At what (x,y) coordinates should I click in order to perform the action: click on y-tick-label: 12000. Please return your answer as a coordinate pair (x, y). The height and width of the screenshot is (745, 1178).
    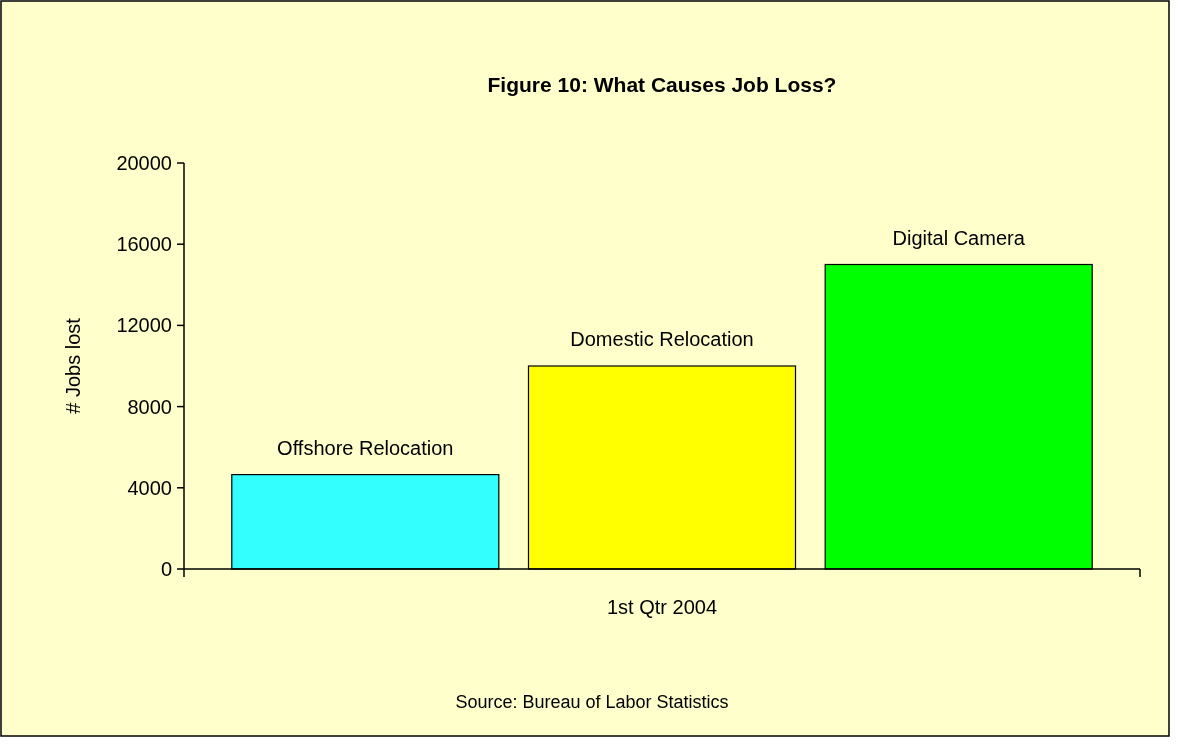
    Looking at the image, I should click on (144, 325).